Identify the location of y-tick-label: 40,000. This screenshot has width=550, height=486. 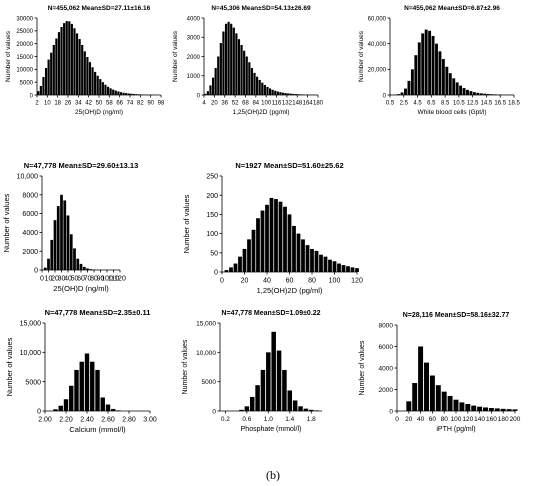
(377, 45).